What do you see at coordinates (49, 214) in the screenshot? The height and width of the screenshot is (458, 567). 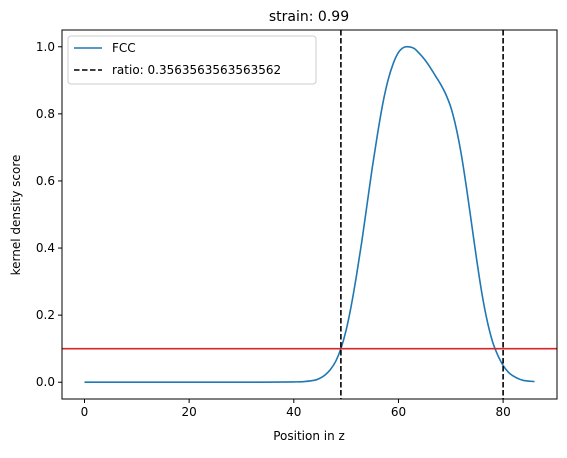 I see `y-axis: 0.0 0.2 0.4 0.6 0.8 1.0` at bounding box center [49, 214].